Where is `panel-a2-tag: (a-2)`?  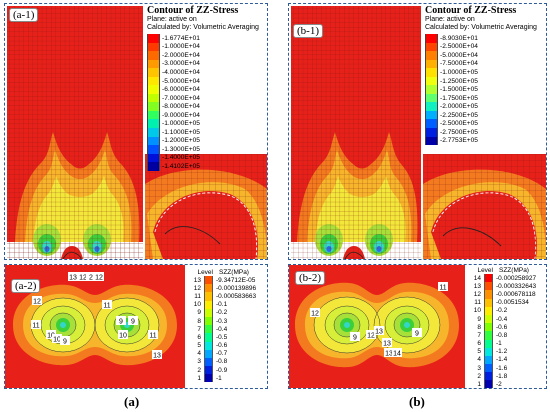 panel-a2-tag: (a-2) is located at coordinates (26, 286).